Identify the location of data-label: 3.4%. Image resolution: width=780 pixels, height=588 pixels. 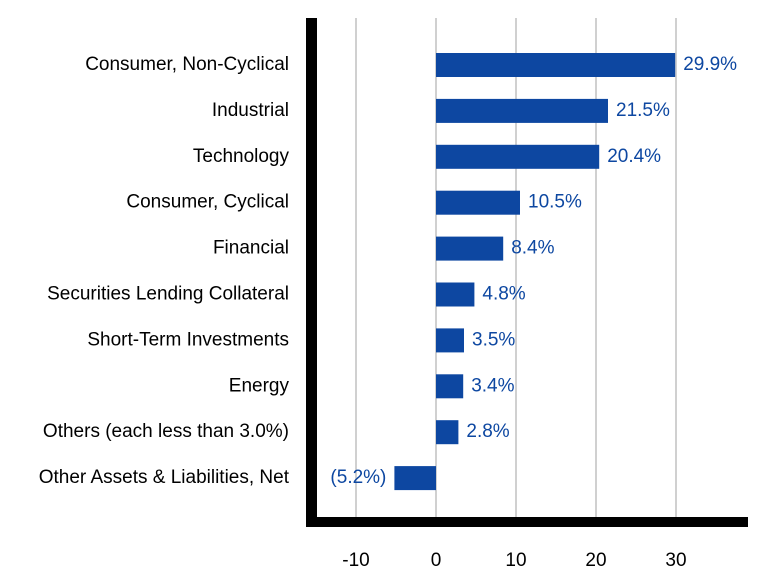
(492, 385).